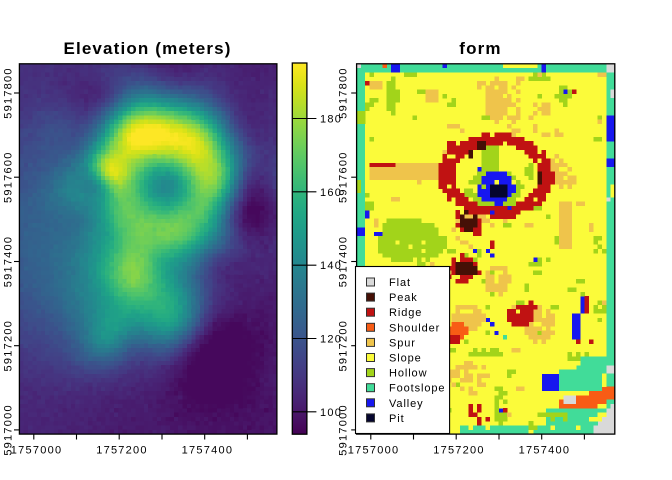 The height and width of the screenshot is (480, 672). I want to click on svg-text: Pit, so click(397, 419).